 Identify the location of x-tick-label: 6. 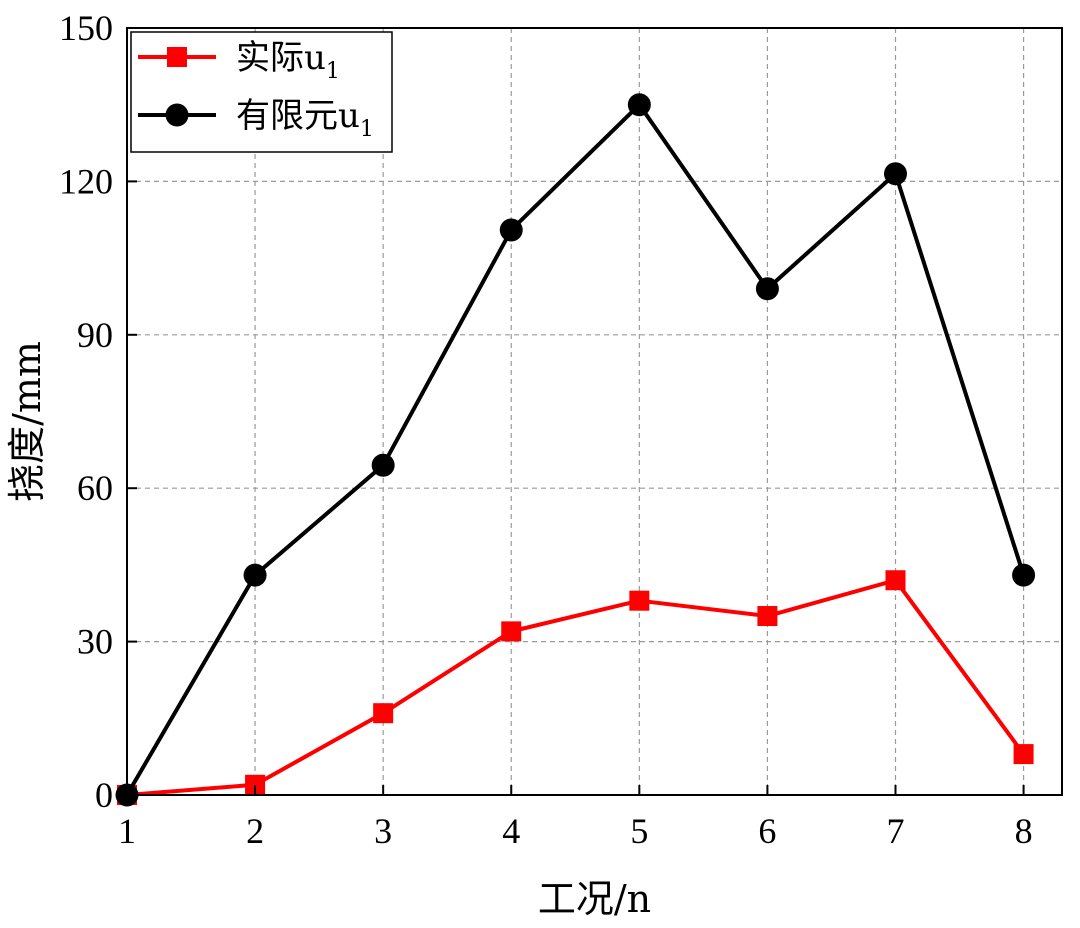
(767, 831).